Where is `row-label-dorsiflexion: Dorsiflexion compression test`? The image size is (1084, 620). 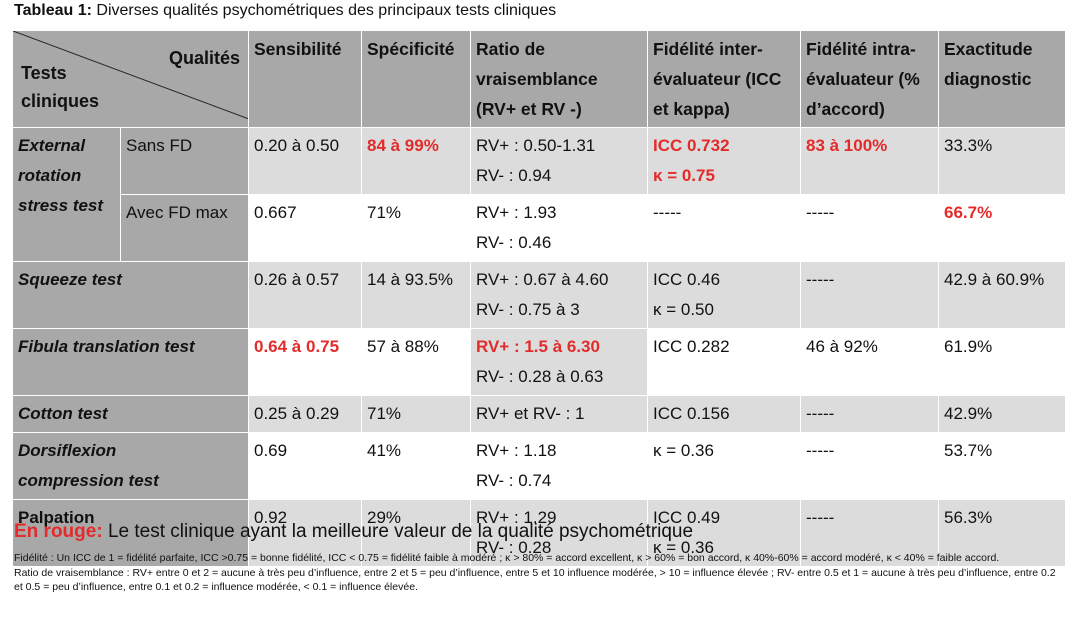 row-label-dorsiflexion: Dorsiflexion compression test is located at coordinates (130, 466).